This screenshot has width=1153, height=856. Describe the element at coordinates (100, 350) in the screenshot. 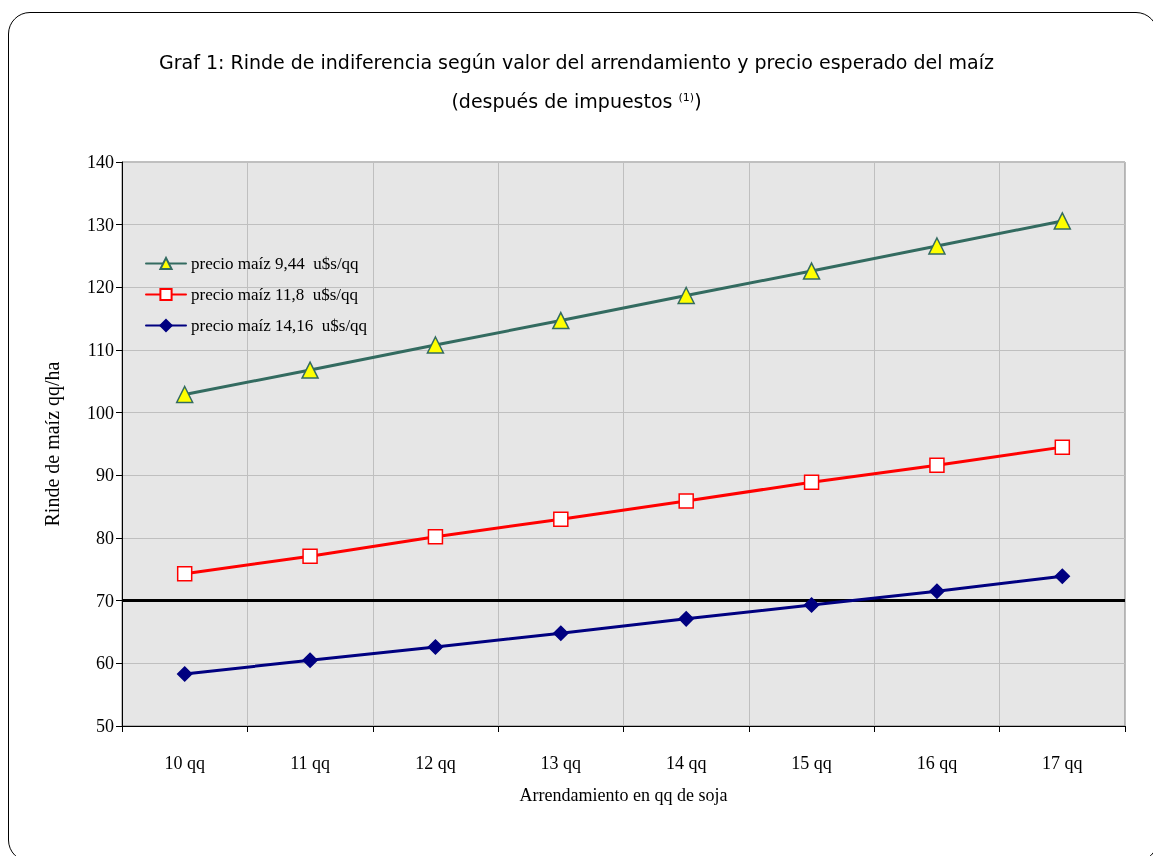

I see `y-tick-label: 110` at that location.